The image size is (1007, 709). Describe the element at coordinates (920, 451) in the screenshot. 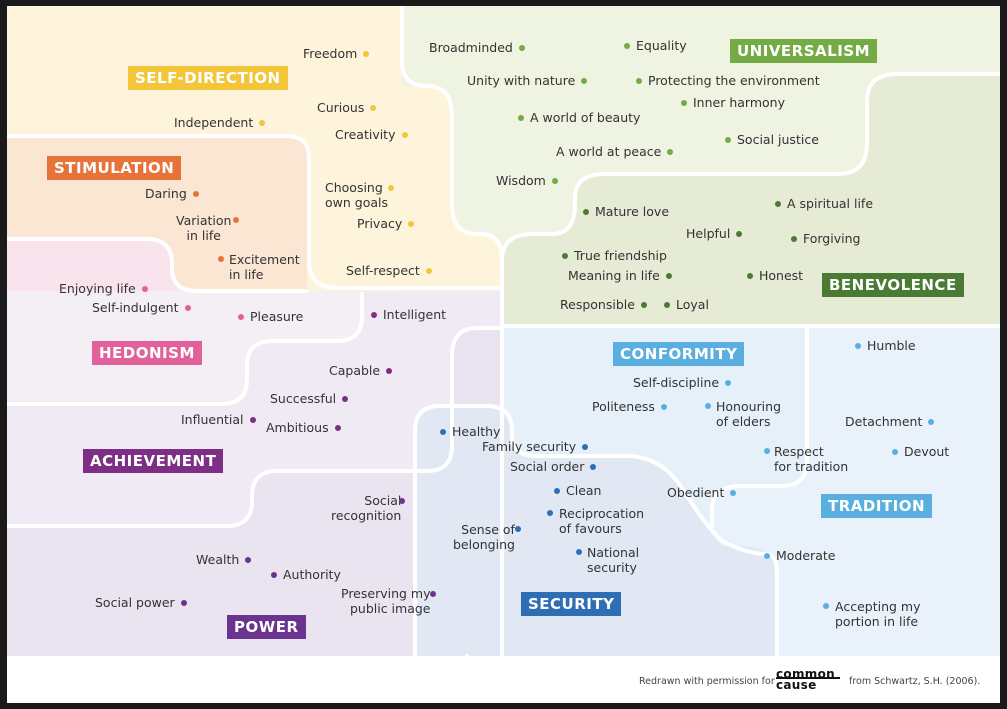

I see `value-devout: Devout` at that location.